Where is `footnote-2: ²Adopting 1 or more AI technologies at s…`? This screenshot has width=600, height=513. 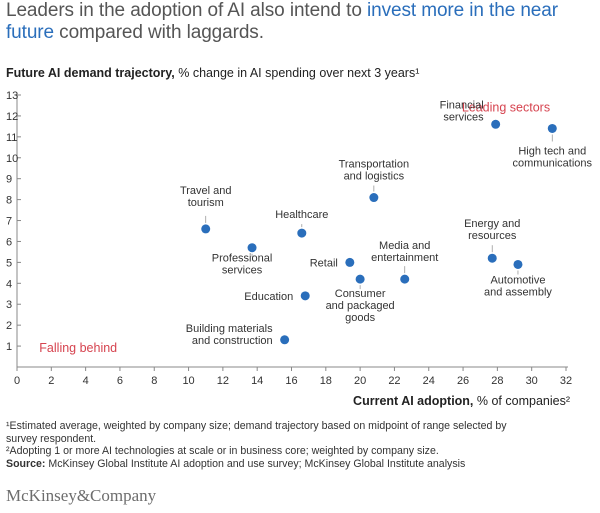 footnote-2: ²Adopting 1 or more AI technologies at s… is located at coordinates (222, 451).